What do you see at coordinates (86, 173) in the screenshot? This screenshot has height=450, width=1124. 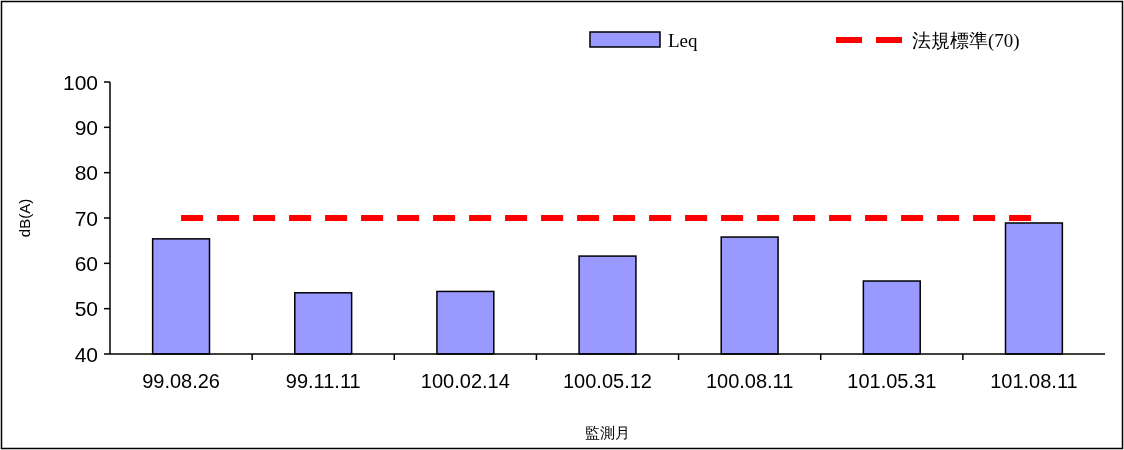 I see `y-tick-label: 80` at bounding box center [86, 173].